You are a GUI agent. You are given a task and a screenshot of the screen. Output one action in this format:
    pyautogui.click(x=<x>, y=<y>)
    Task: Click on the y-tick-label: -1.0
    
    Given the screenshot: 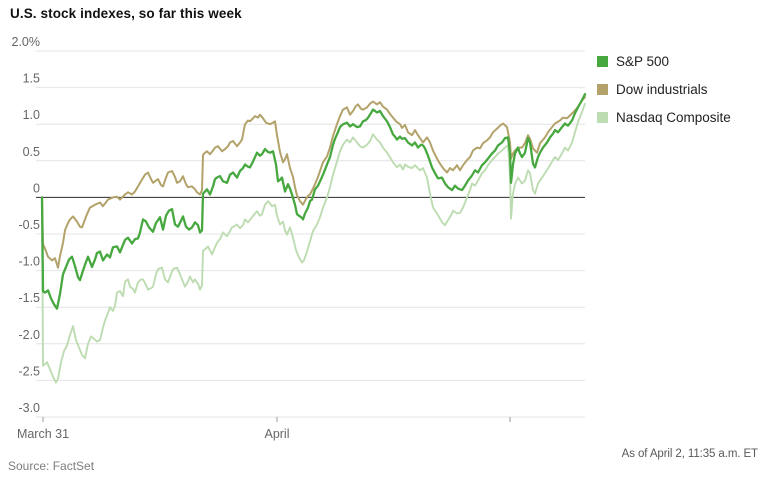 What is the action you would take?
    pyautogui.click(x=29, y=262)
    